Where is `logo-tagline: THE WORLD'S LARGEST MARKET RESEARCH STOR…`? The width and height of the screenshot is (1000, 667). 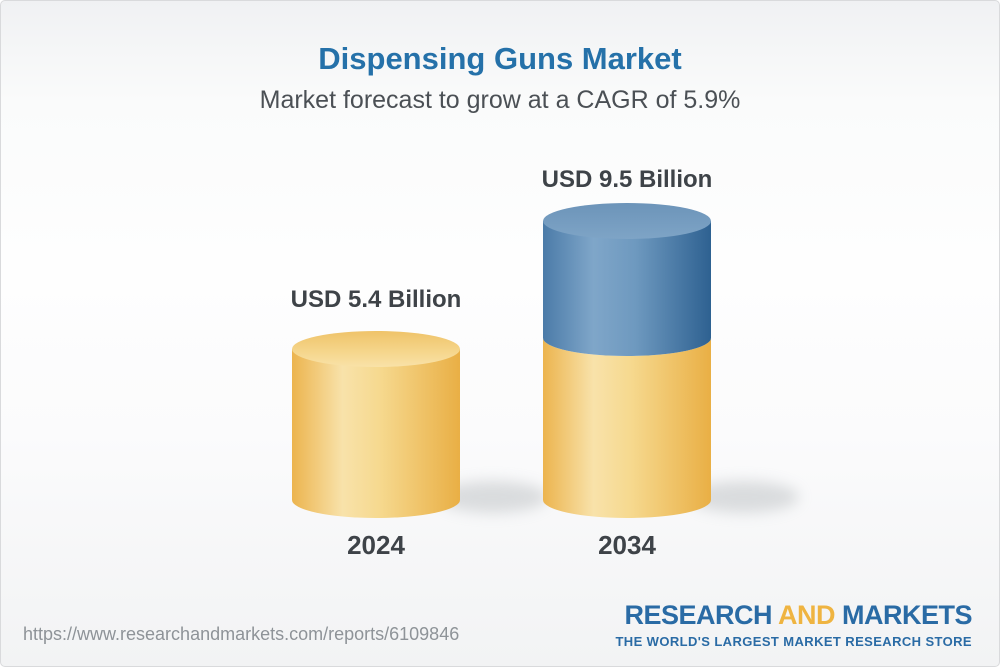 logo-tagline: THE WORLD'S LARGEST MARKET RESEARCH STOR… is located at coordinates (793, 641).